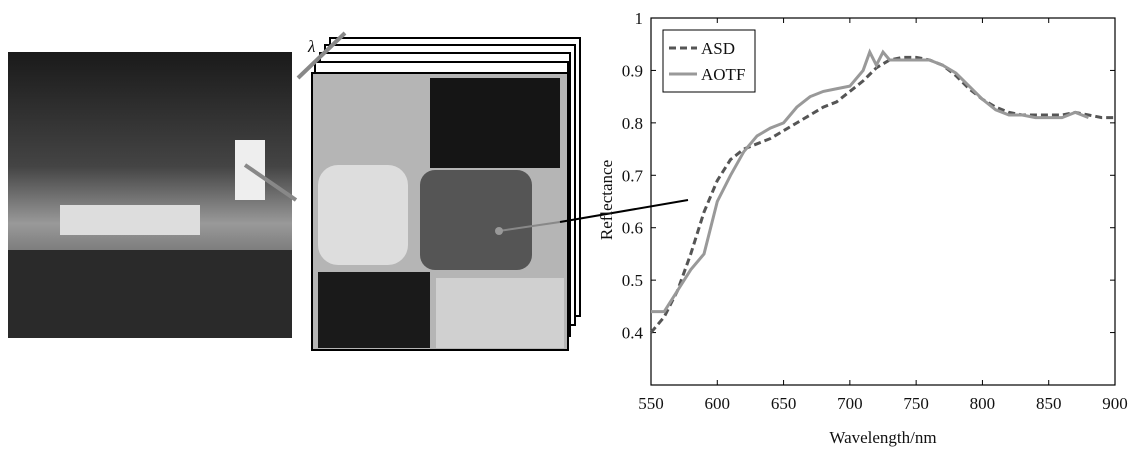 This screenshot has height=454, width=1132. What do you see at coordinates (850, 403) in the screenshot?
I see `x-tick-label: 700` at bounding box center [850, 403].